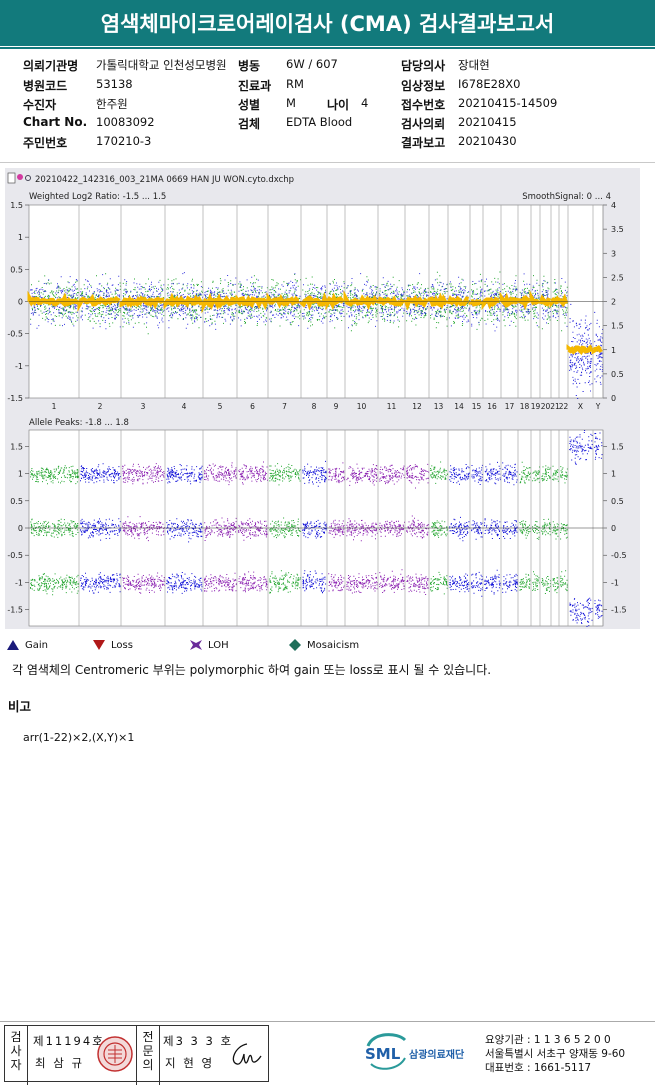 Image resolution: width=655 pixels, height=1089 pixels. Describe the element at coordinates (16, 1055) in the screenshot. I see `inspector-label: 검사자` at that location.